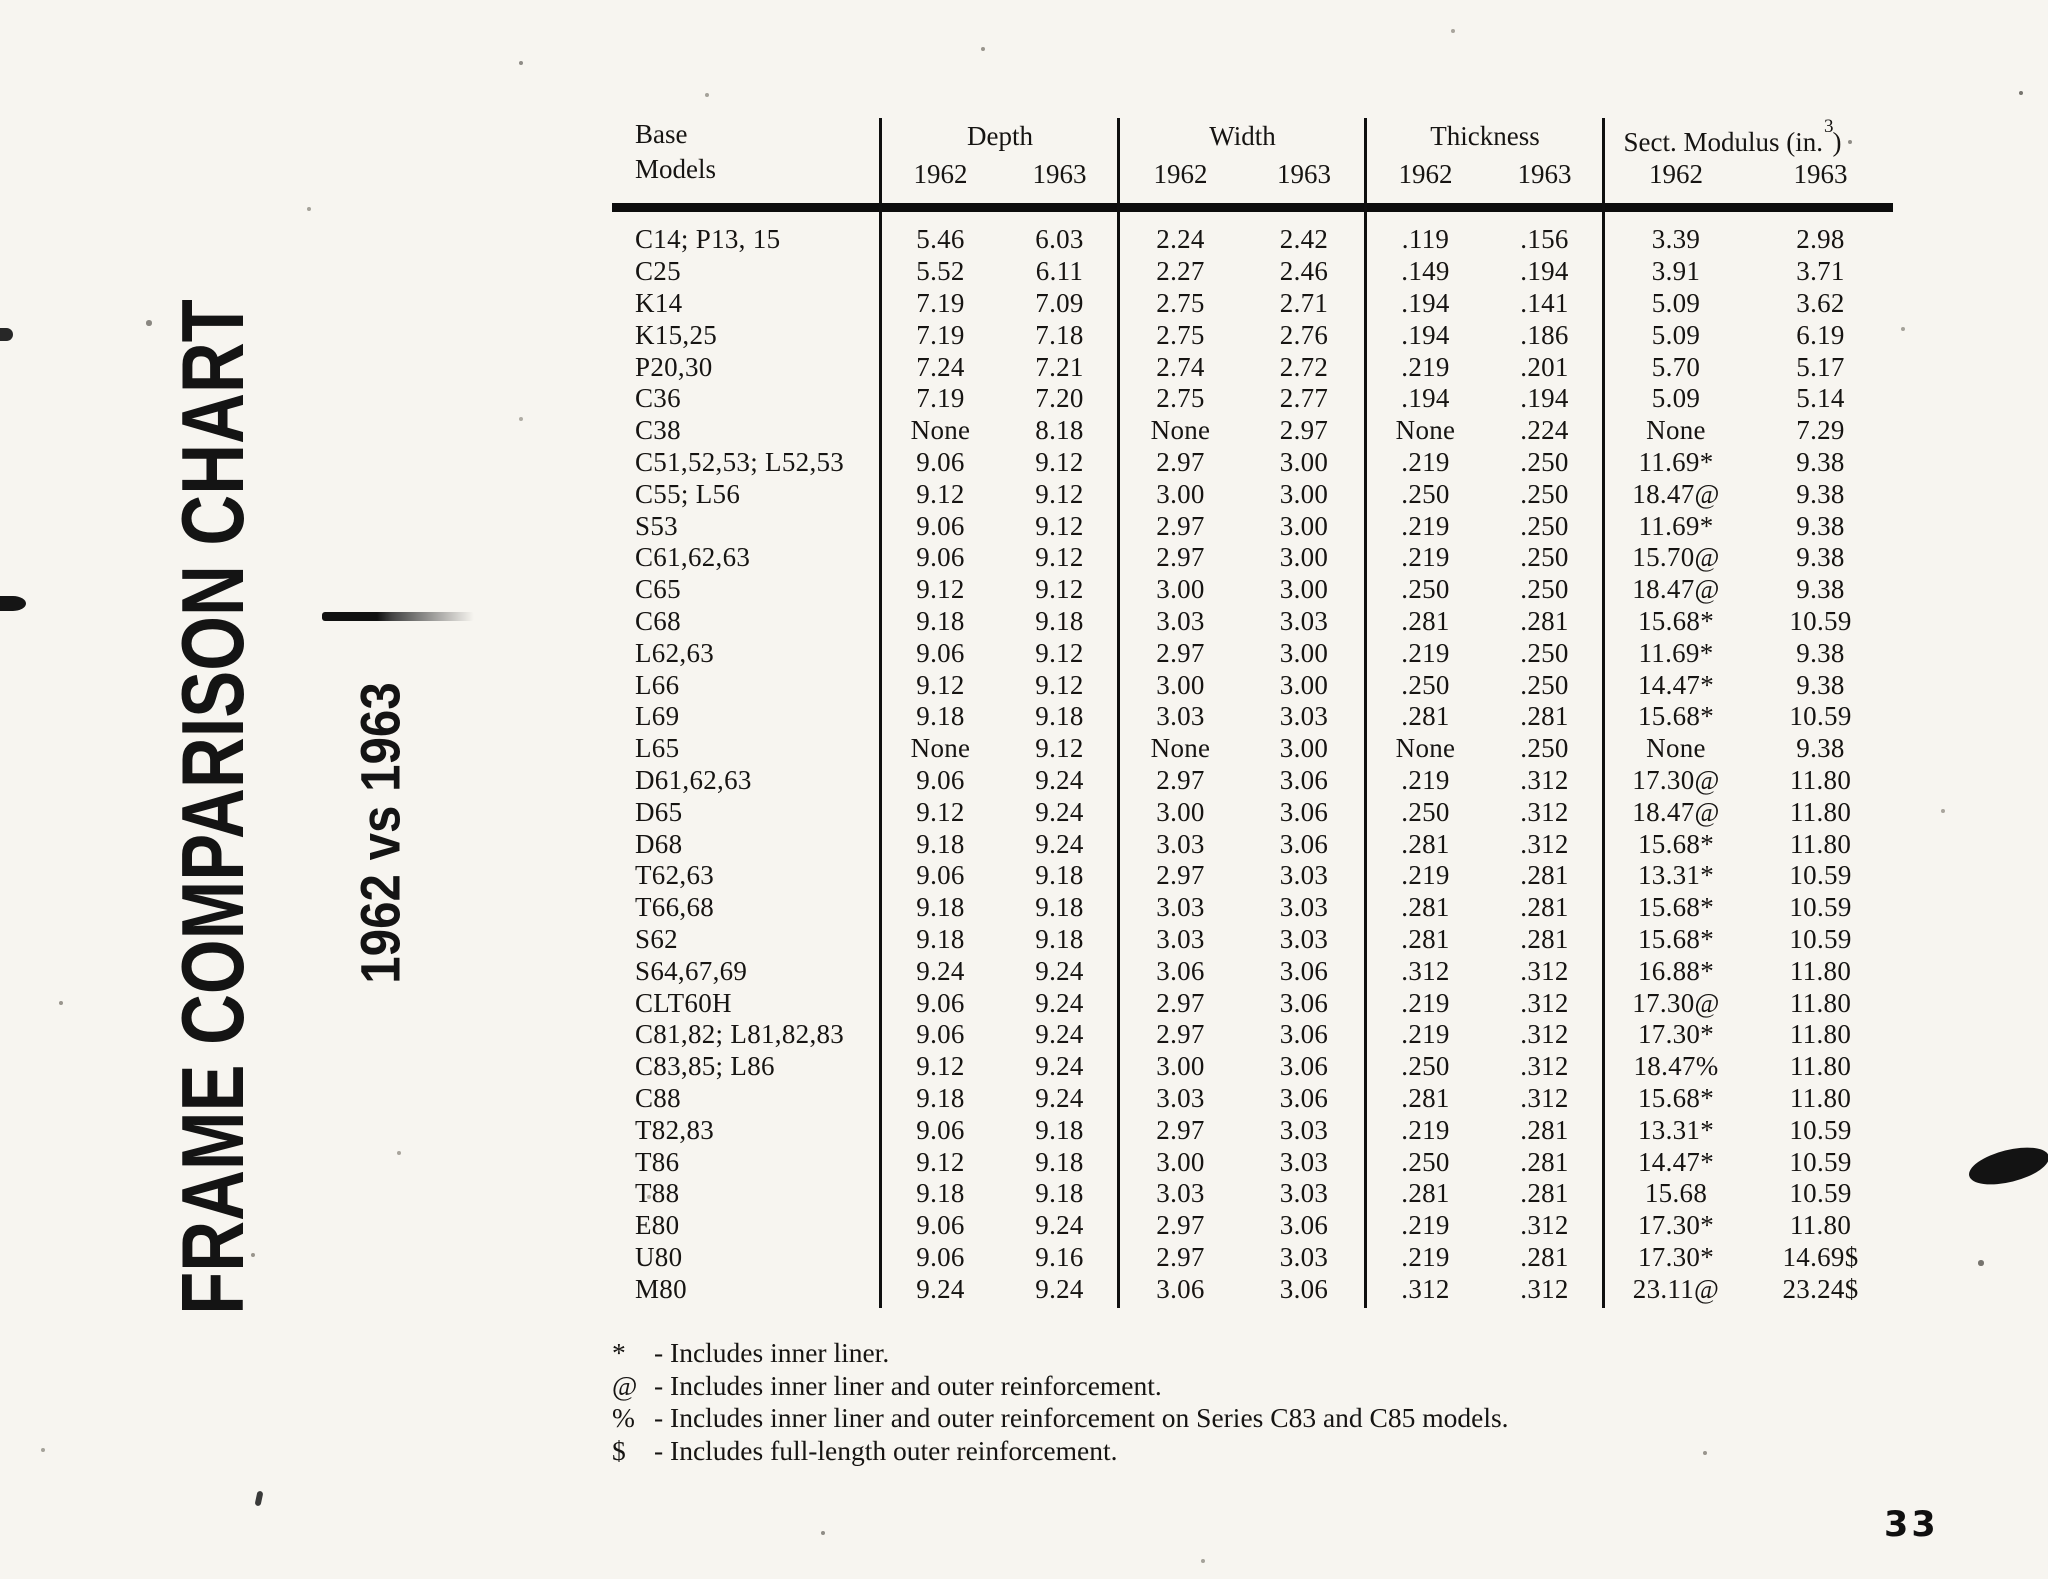 The width and height of the screenshot is (2048, 1579). Describe the element at coordinates (1676, 970) in the screenshot. I see `value-cell: 16.88*` at that location.